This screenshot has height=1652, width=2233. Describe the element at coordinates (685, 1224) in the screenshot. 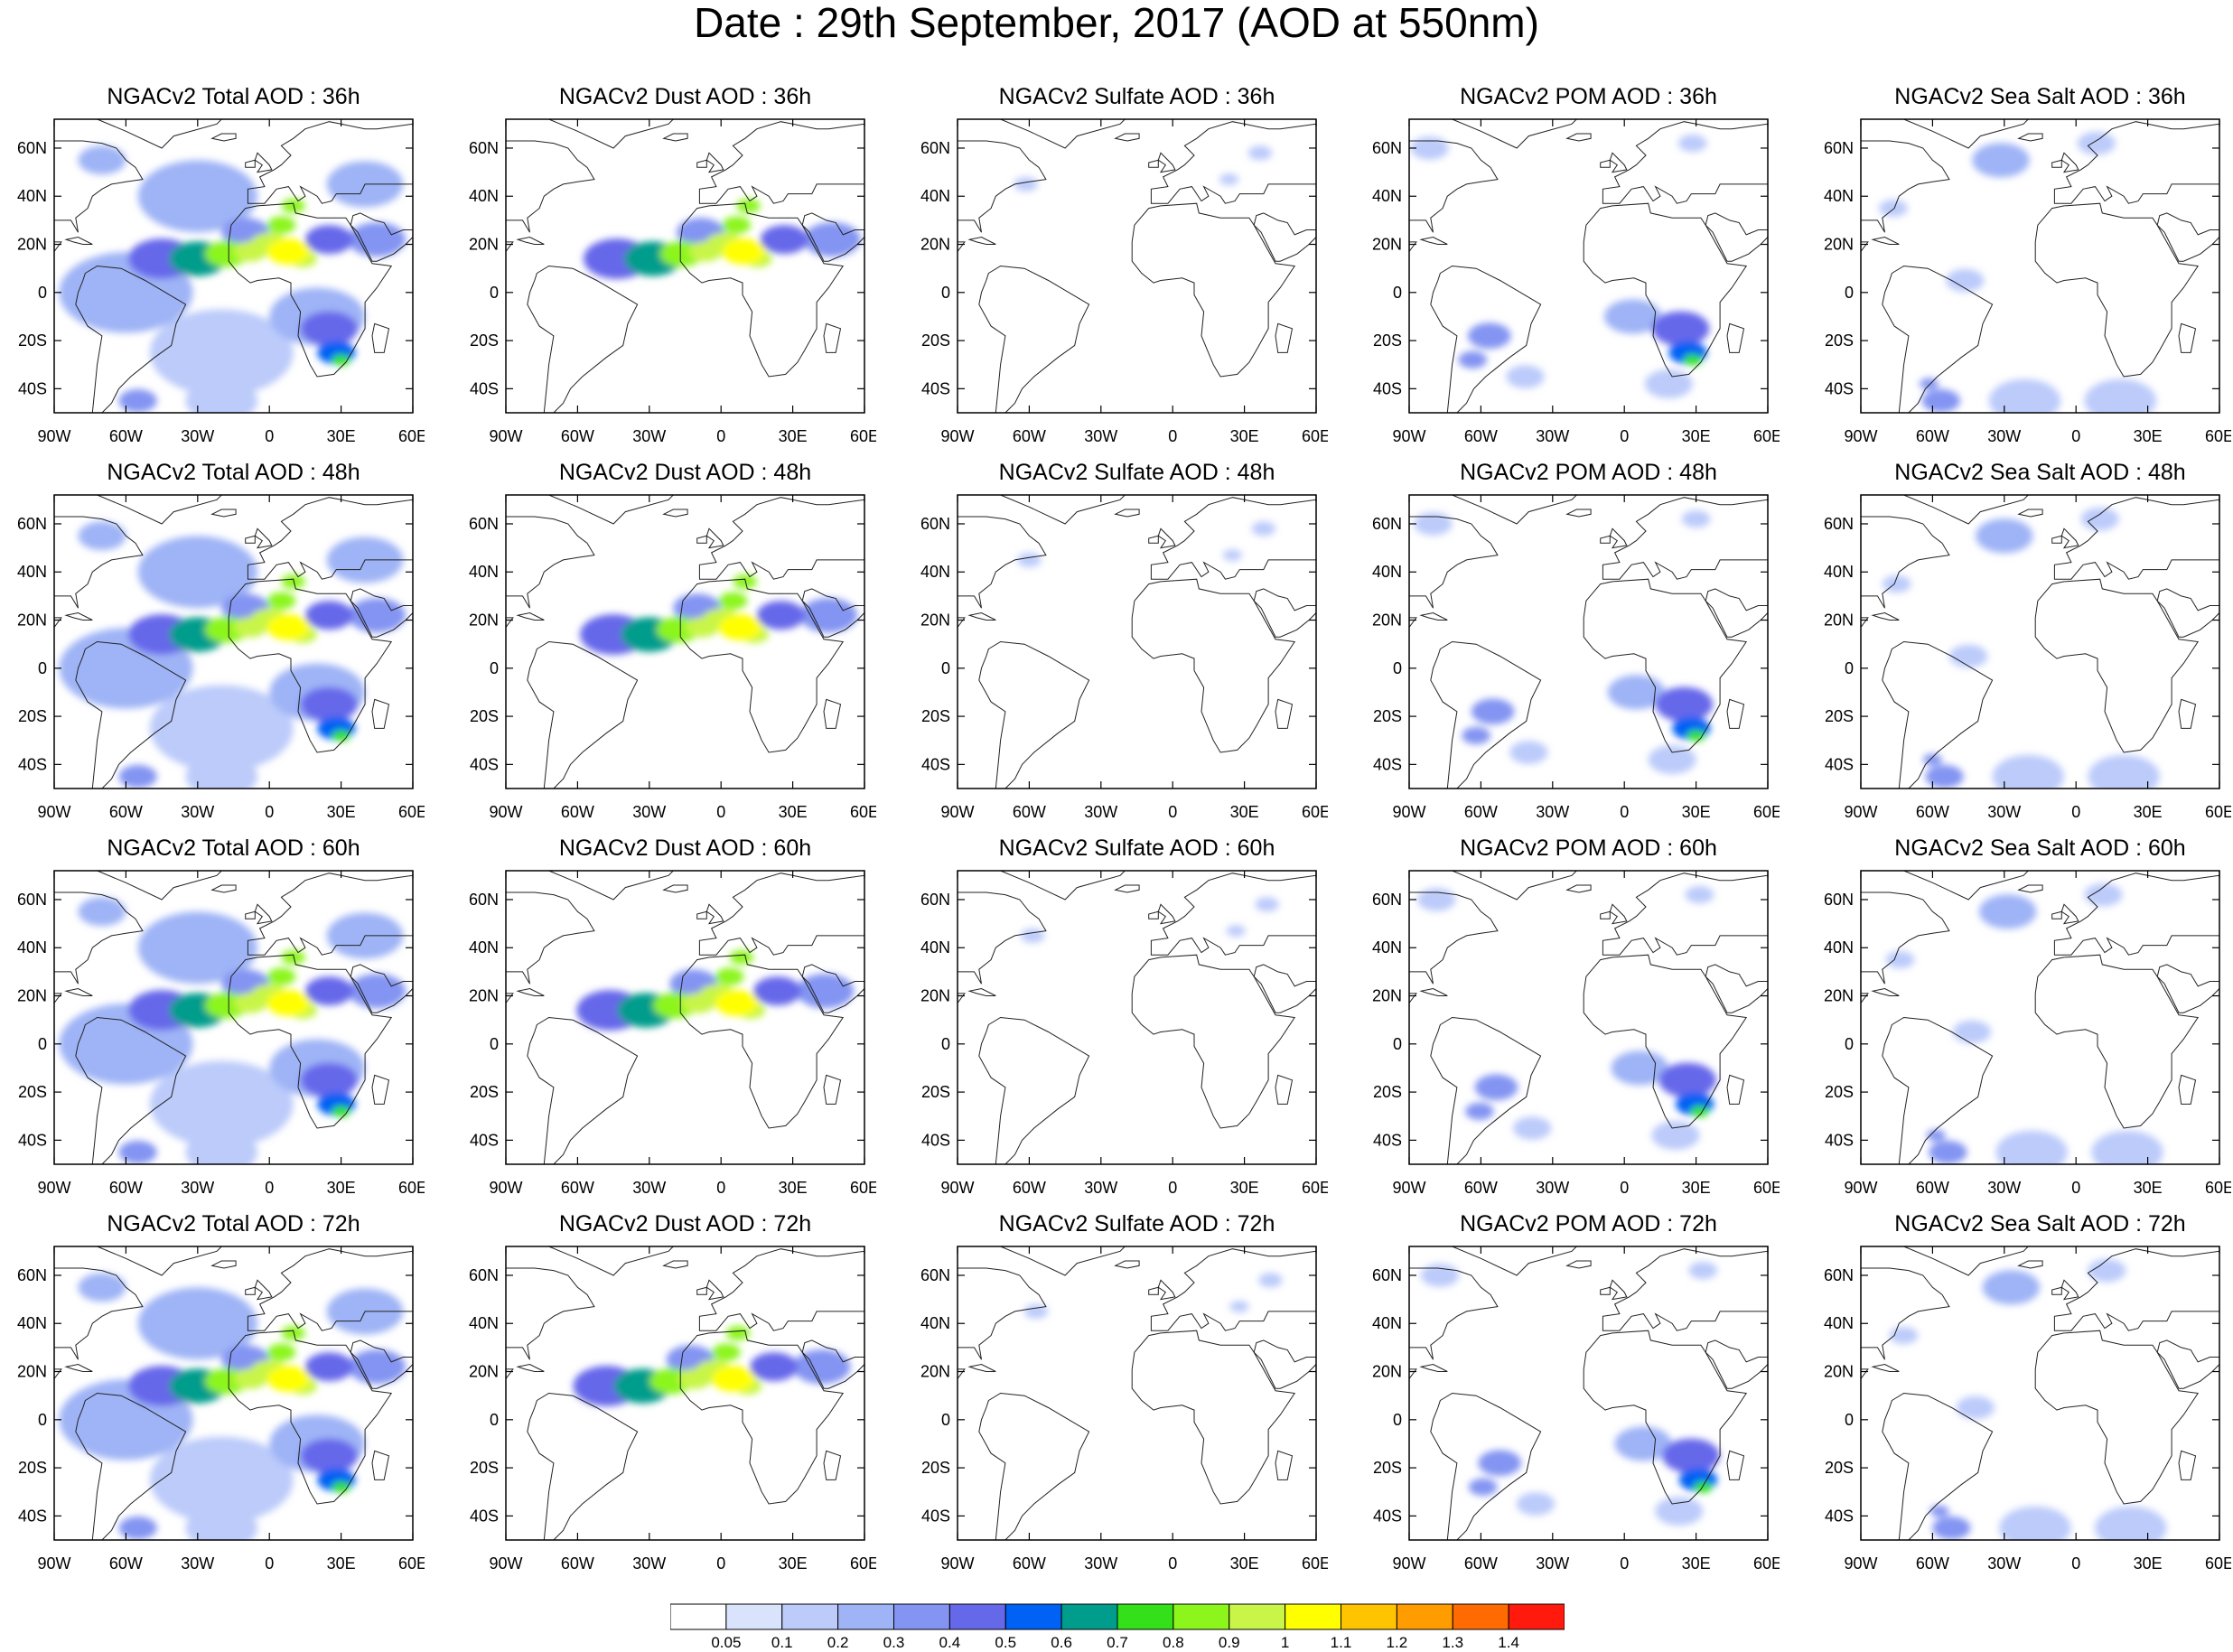

I see `panel-title: NGACv2 Dust AOD : 72h` at that location.